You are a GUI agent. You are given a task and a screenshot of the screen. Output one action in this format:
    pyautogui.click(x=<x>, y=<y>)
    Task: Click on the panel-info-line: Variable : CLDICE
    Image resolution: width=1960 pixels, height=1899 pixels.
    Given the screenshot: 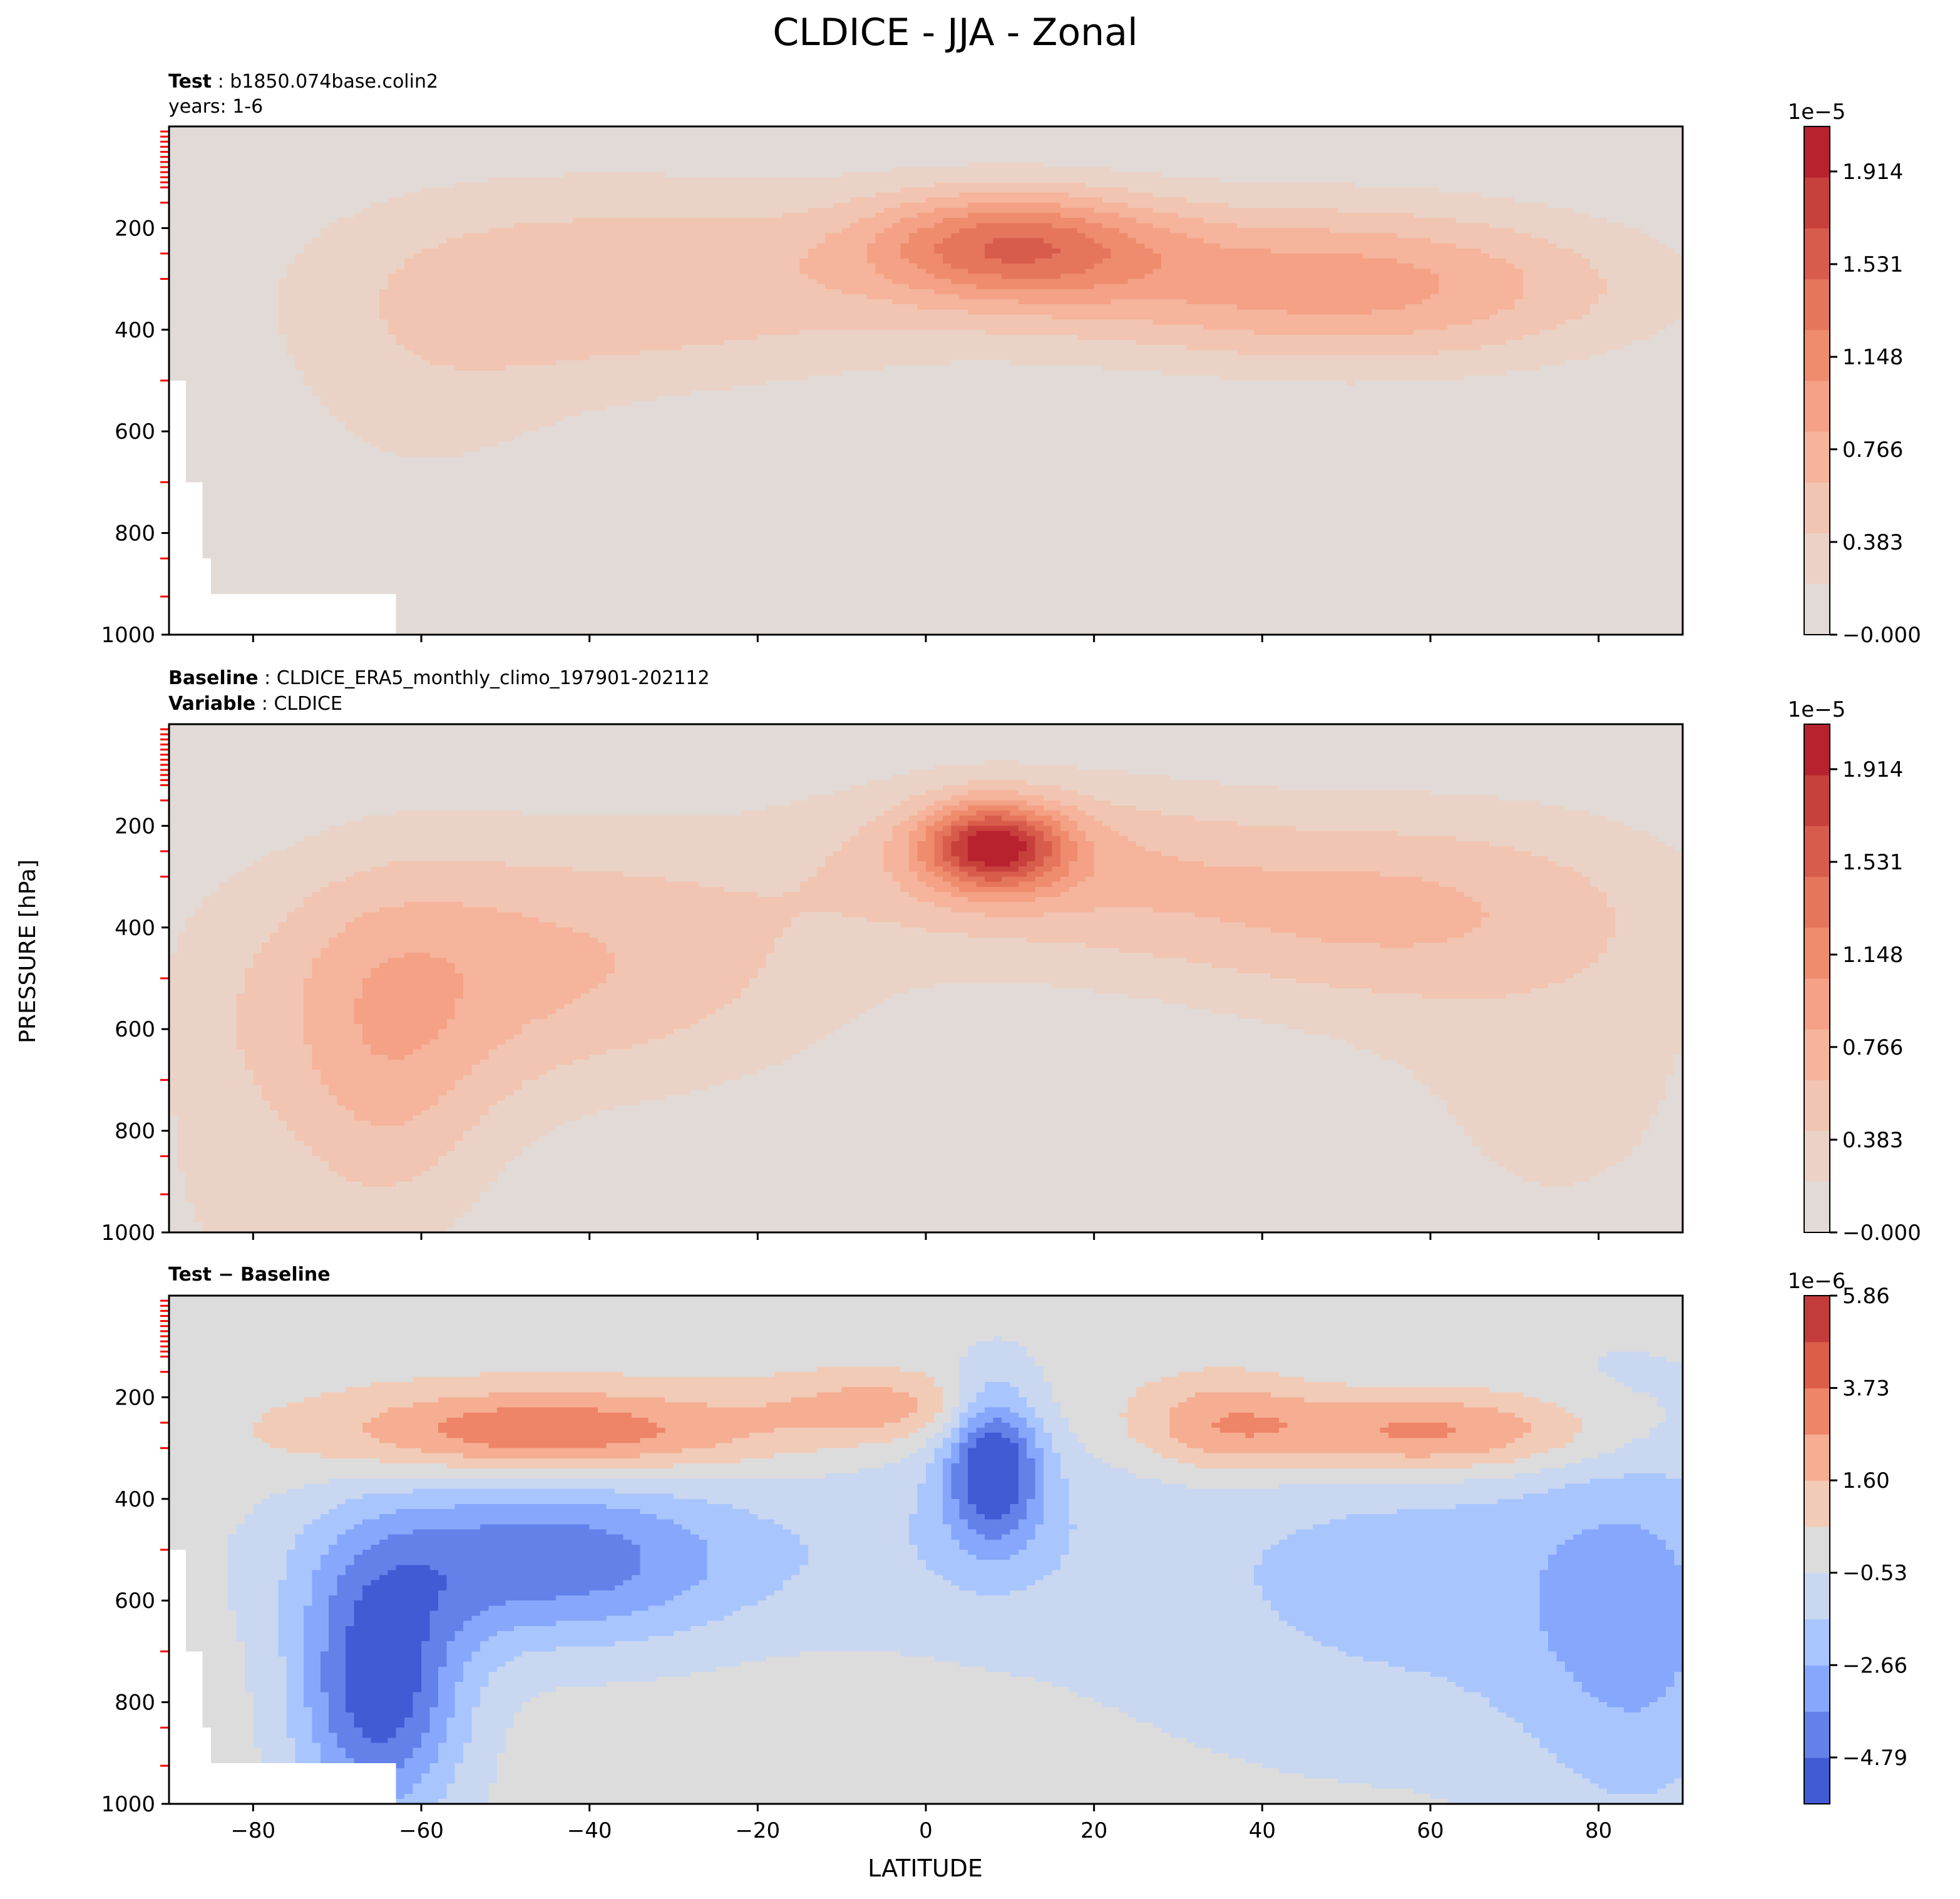 What is the action you would take?
    pyautogui.click(x=255, y=704)
    